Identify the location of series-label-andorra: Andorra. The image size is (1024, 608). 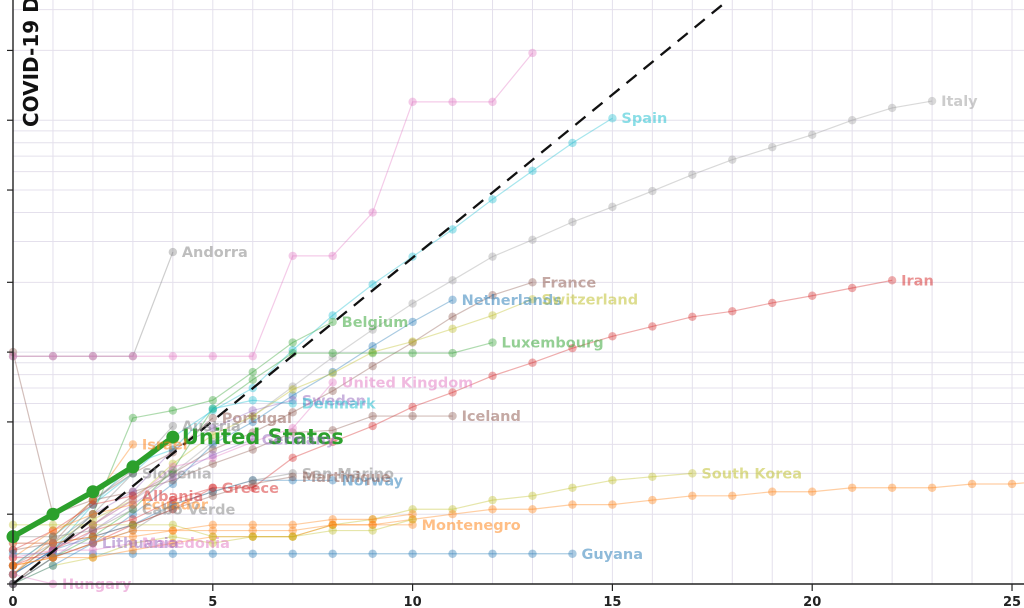
(215, 253).